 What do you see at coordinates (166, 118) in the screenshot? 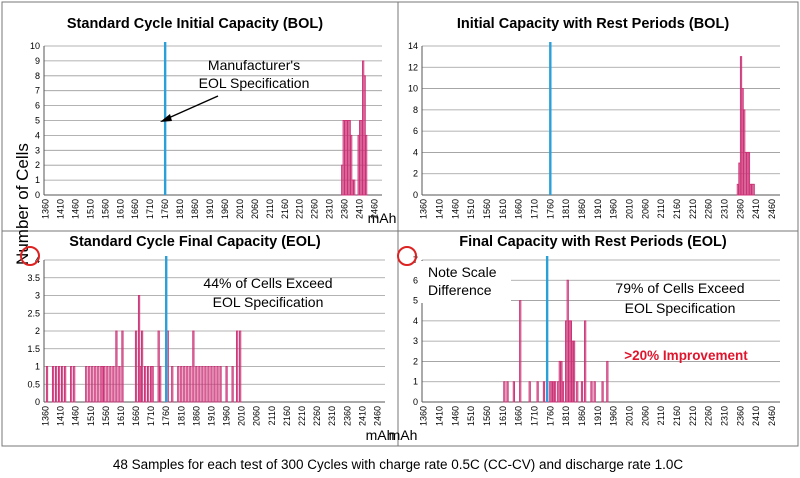
I see `annotation-arrow-head` at bounding box center [166, 118].